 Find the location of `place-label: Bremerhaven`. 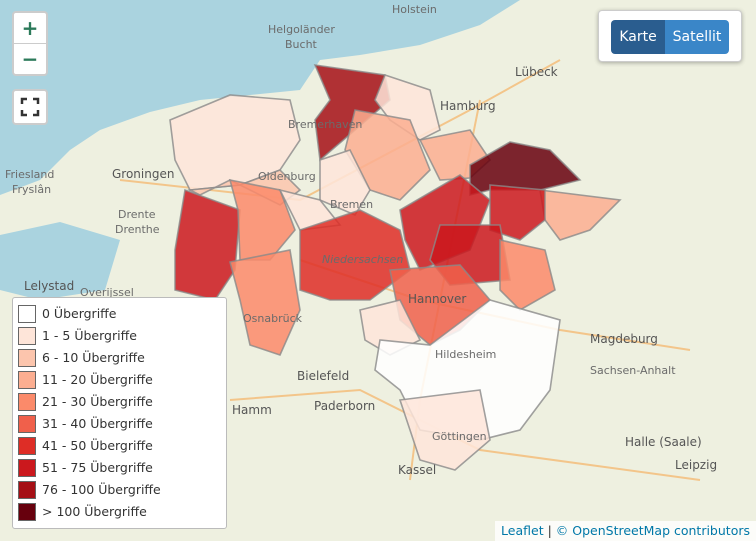

place-label: Bremerhaven is located at coordinates (325, 124).